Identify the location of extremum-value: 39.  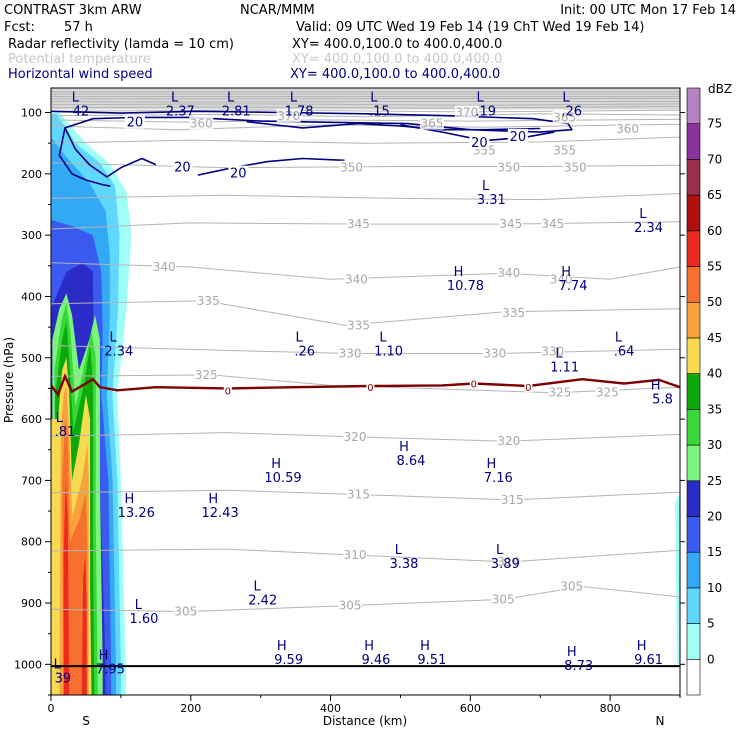
(63, 678).